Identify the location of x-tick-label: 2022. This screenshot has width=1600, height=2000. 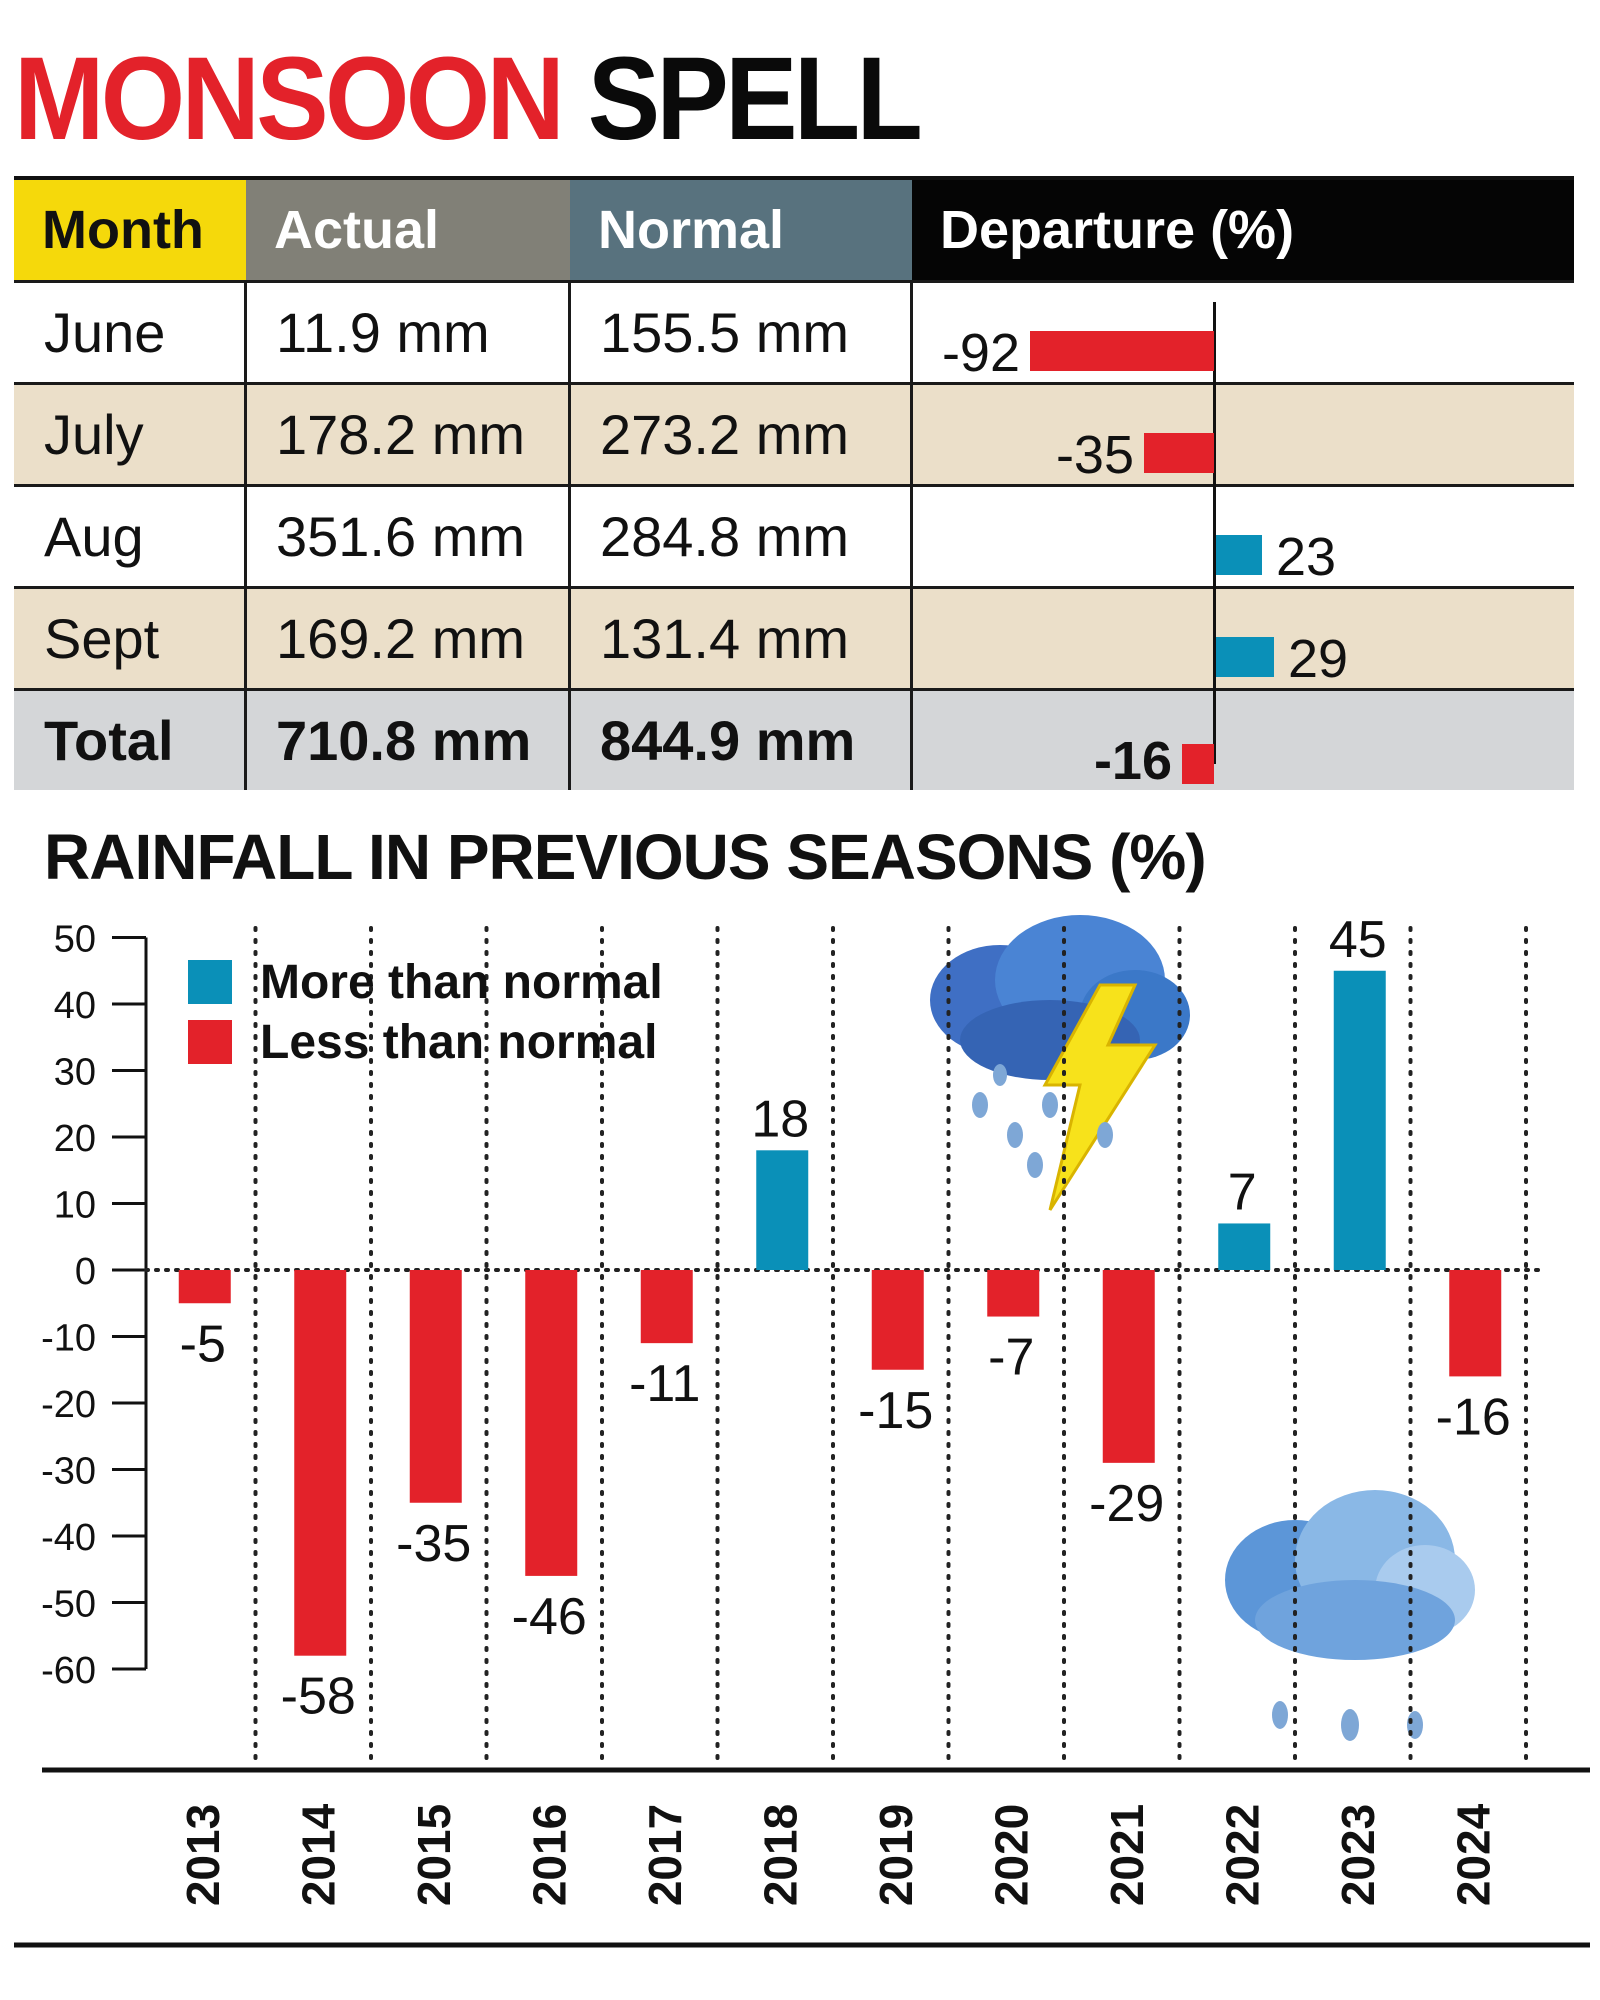
(1242, 1855).